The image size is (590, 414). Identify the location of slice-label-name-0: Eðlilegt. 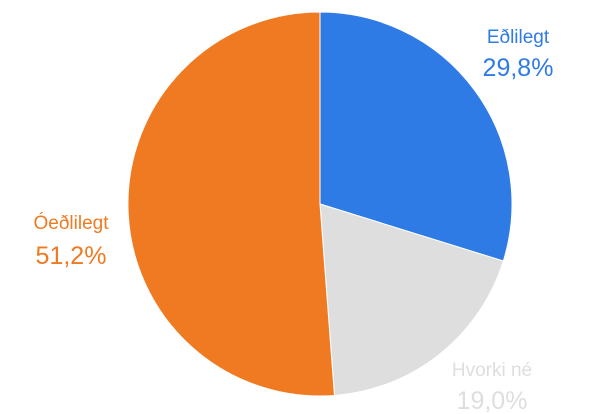
(518, 37).